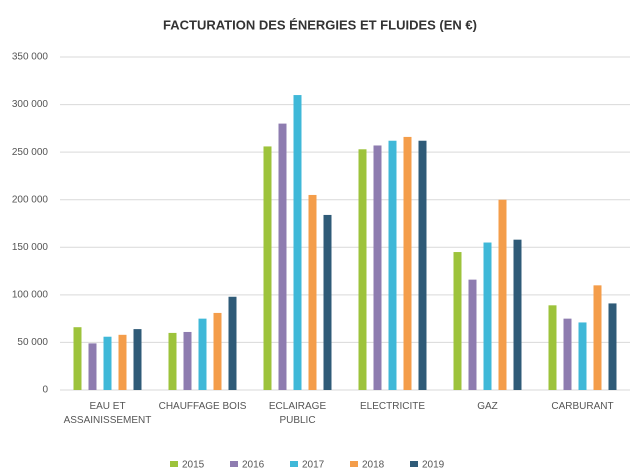 The width and height of the screenshot is (640, 472). What do you see at coordinates (373, 465) in the screenshot?
I see `legend-label: 2018` at bounding box center [373, 465].